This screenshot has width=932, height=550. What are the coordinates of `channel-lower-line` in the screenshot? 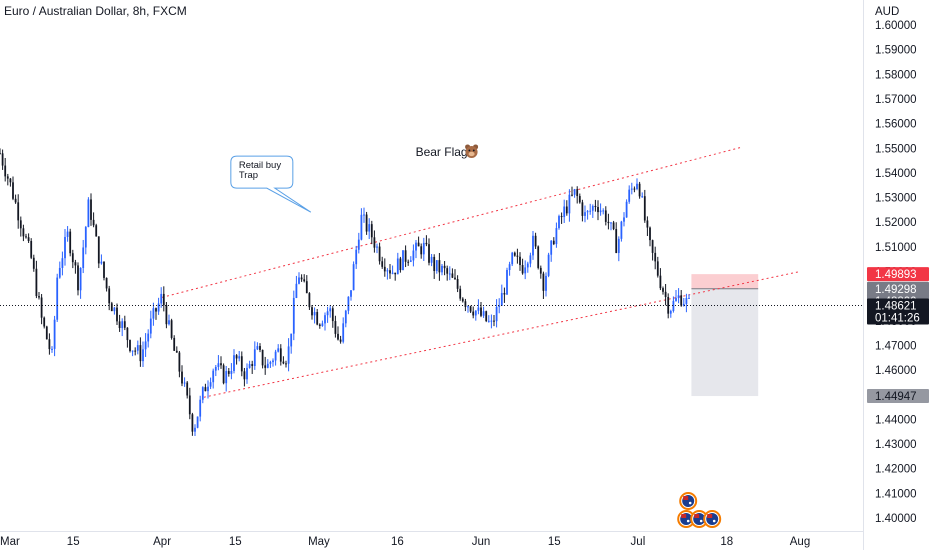 It's located at (502, 334).